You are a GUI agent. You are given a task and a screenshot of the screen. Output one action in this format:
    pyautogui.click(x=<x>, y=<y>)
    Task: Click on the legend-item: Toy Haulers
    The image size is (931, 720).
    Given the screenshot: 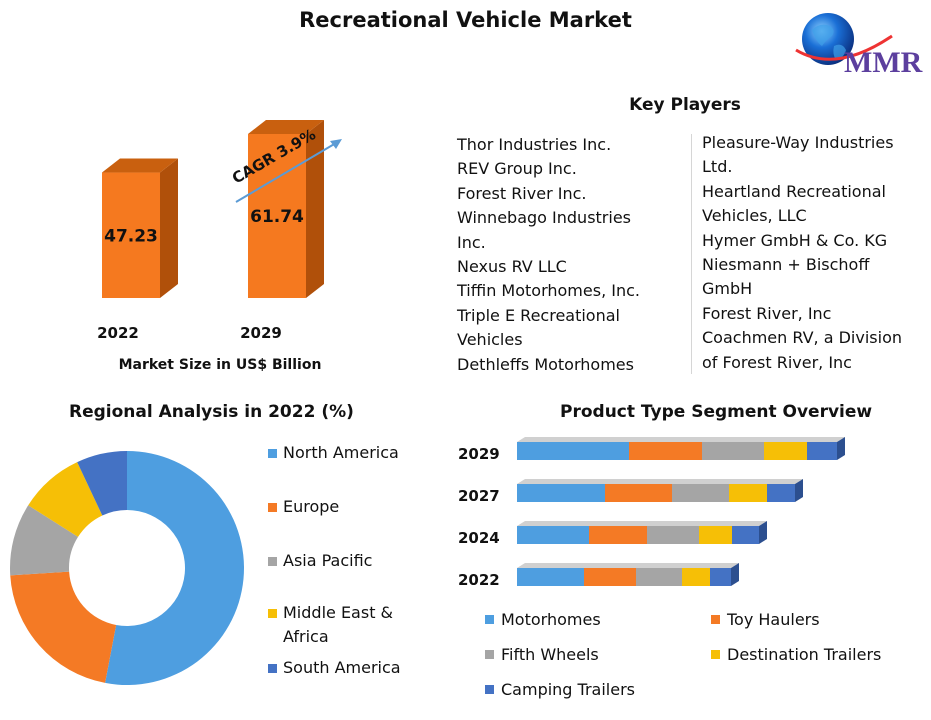 What is the action you would take?
    pyautogui.click(x=765, y=619)
    